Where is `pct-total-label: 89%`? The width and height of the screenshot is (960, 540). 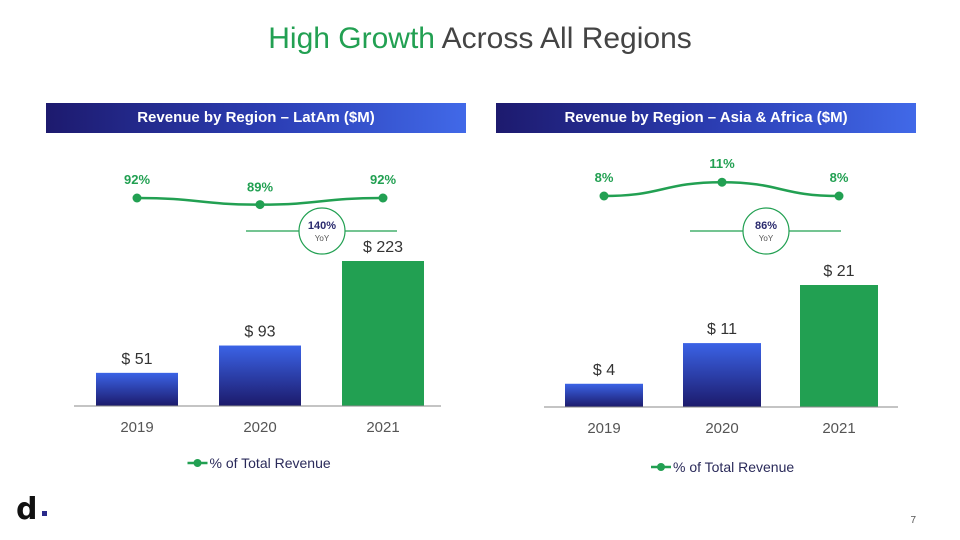 pct-total-label: 89% is located at coordinates (260, 187).